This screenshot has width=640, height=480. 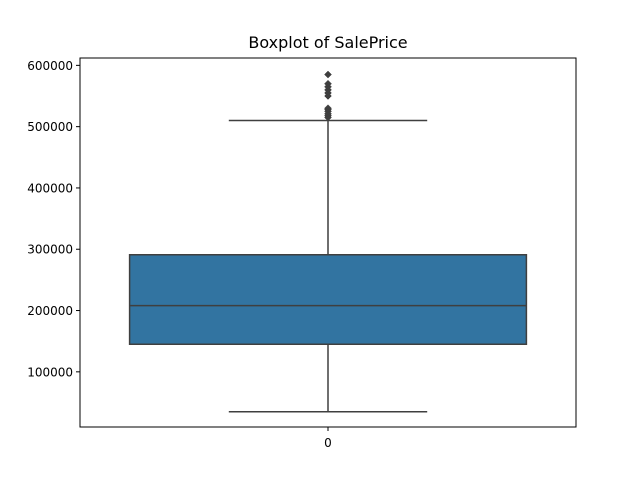 I want to click on iqr-box, so click(x=328, y=300).